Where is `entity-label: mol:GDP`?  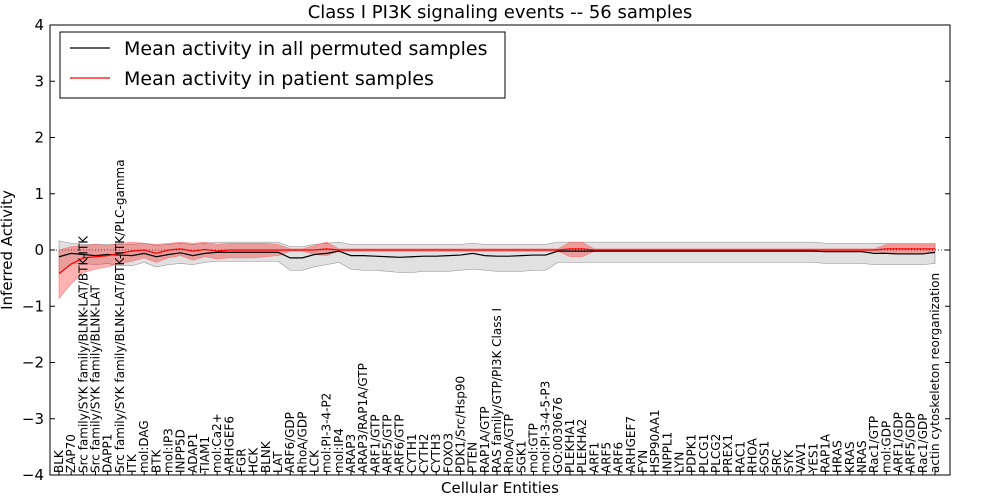 entity-label: mol:GDP is located at coordinates (886, 447).